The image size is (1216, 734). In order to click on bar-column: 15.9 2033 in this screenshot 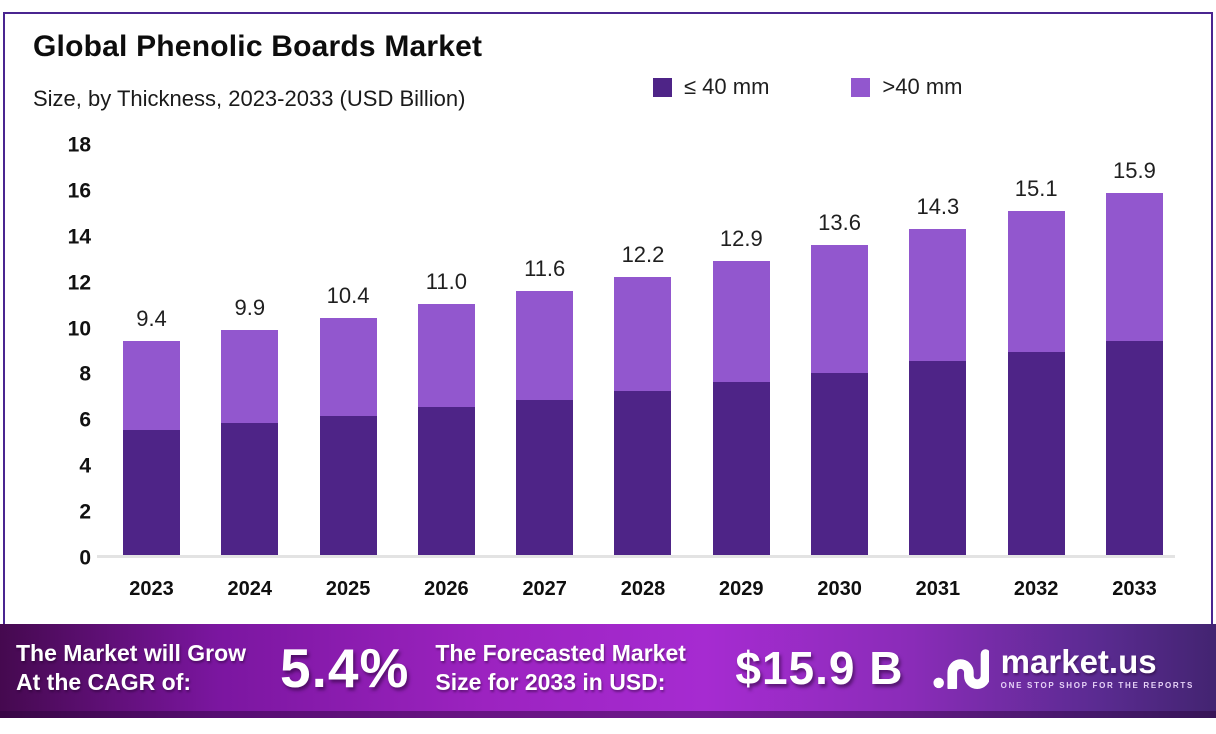, I will do `click(1134, 372)`.